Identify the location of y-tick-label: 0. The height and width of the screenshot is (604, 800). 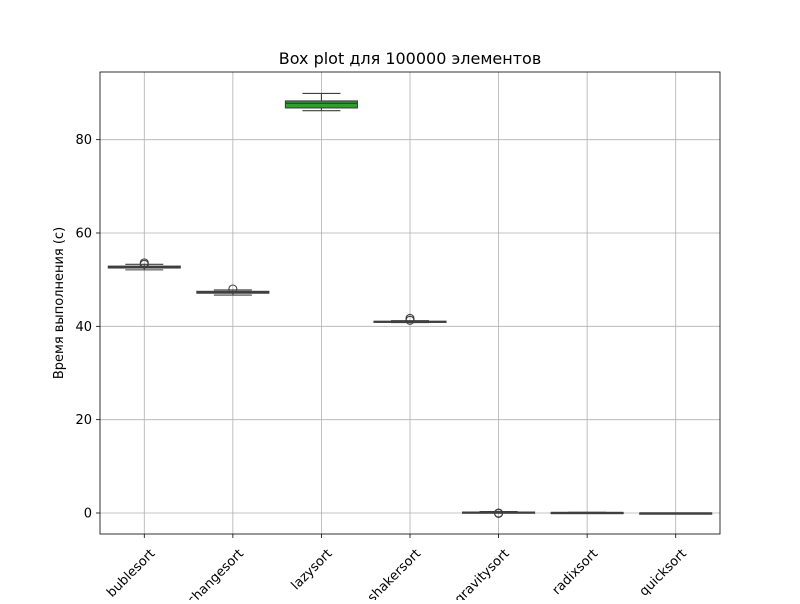
(88, 514).